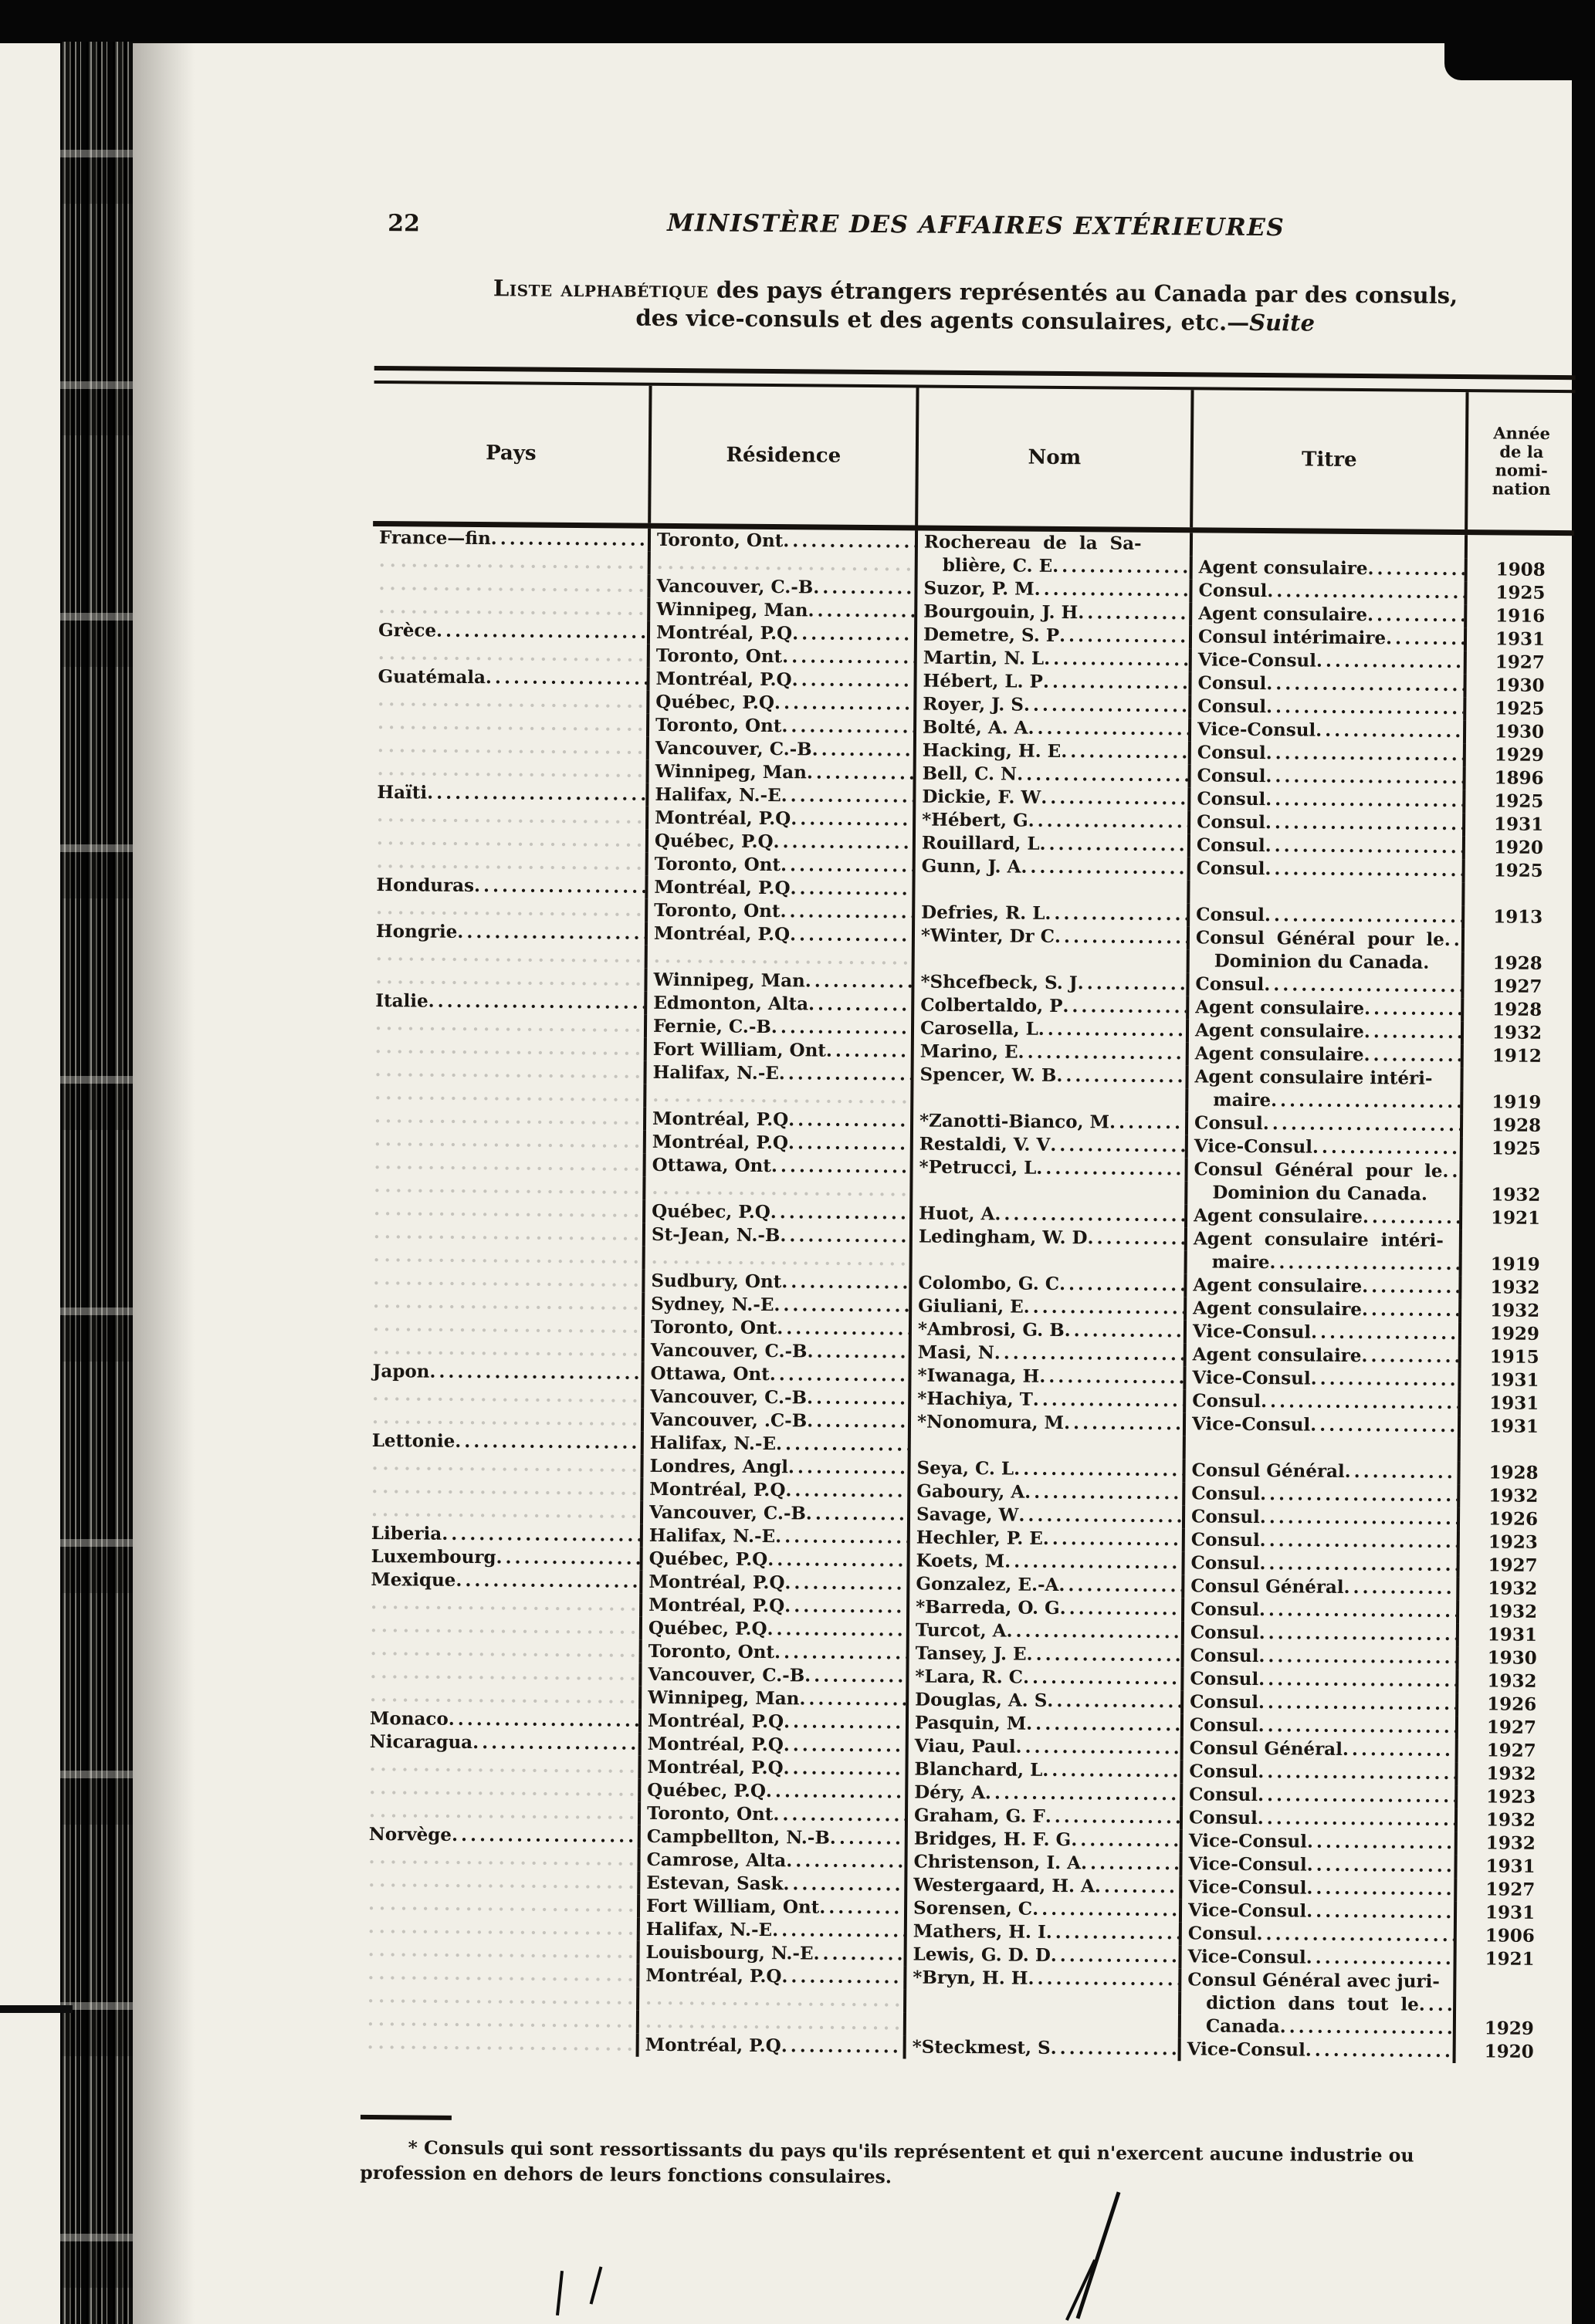 Image resolution: width=1595 pixels, height=2324 pixels. What do you see at coordinates (1051, 705) in the screenshot?
I see `cell-nom: Royer, J. S` at bounding box center [1051, 705].